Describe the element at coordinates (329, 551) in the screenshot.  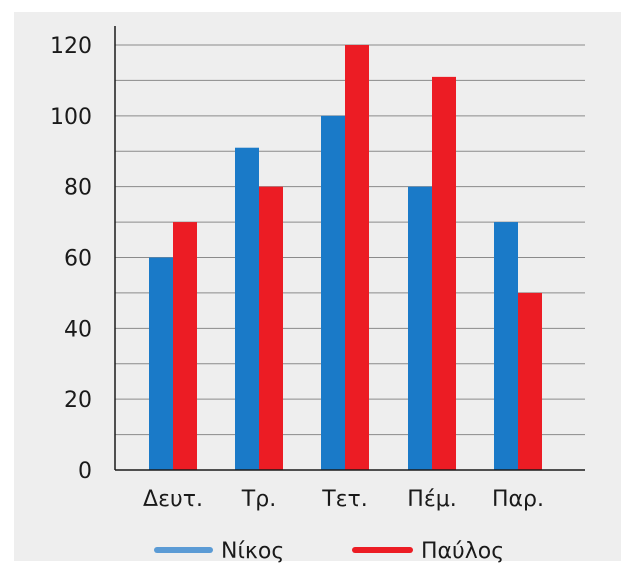
I see `legend: Νίκος Παύλος` at that location.